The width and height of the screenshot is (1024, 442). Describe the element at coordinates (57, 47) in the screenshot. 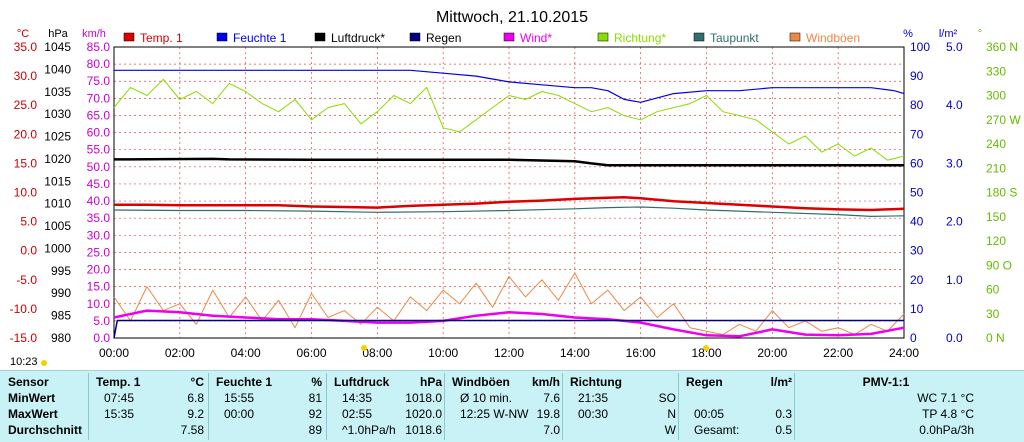

I see `axis-tick-left: 1045` at that location.